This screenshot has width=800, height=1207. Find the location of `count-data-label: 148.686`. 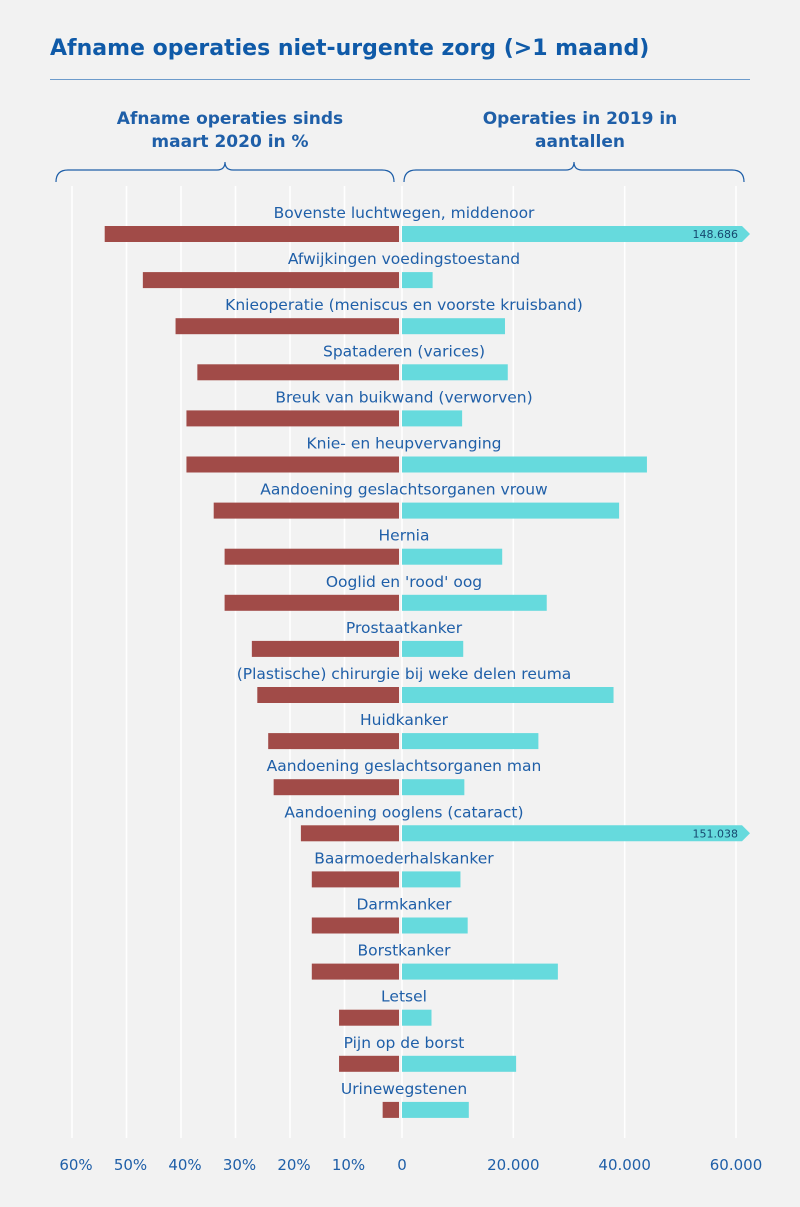

count-data-label: 148.686 is located at coordinates (716, 234).